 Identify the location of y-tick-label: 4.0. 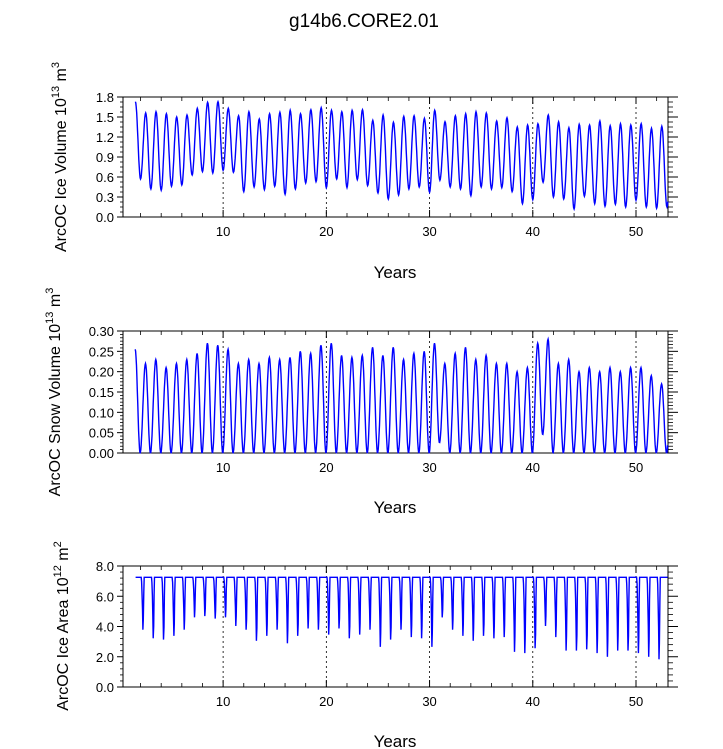
(105, 627).